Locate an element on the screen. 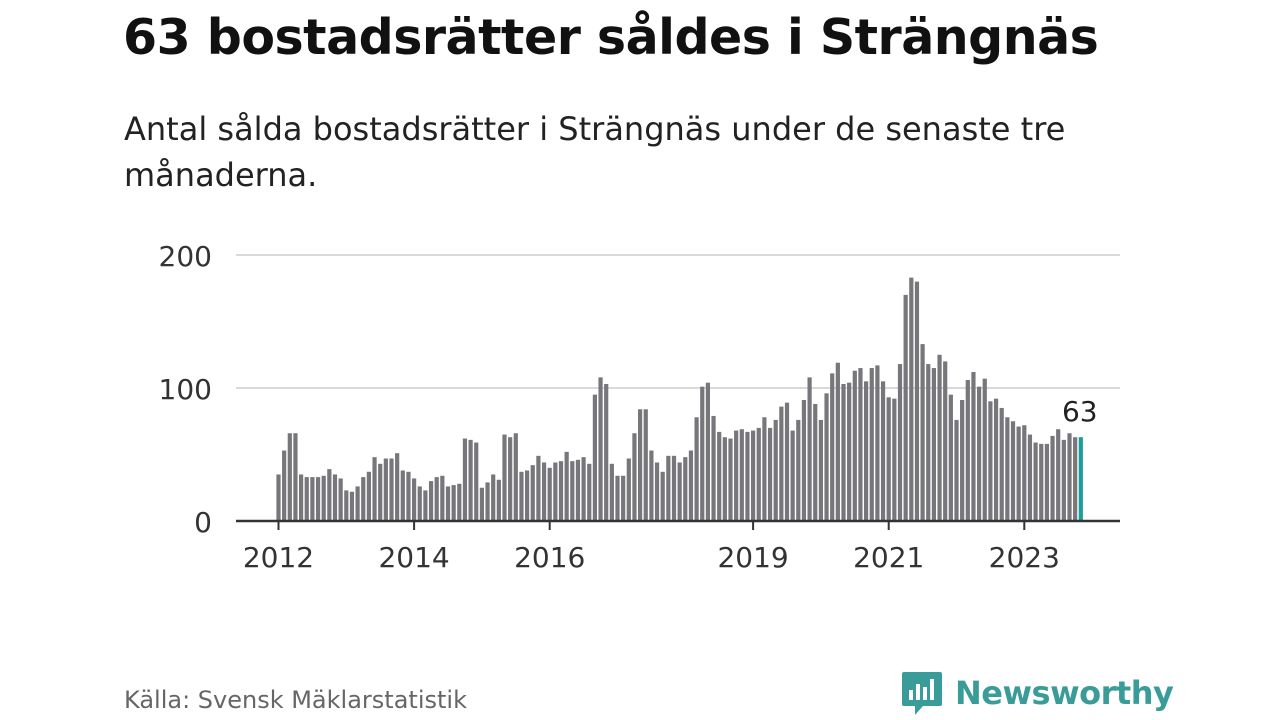 Image resolution: width=1280 pixels, height=720 pixels. data-label-last: 63 is located at coordinates (1080, 411).